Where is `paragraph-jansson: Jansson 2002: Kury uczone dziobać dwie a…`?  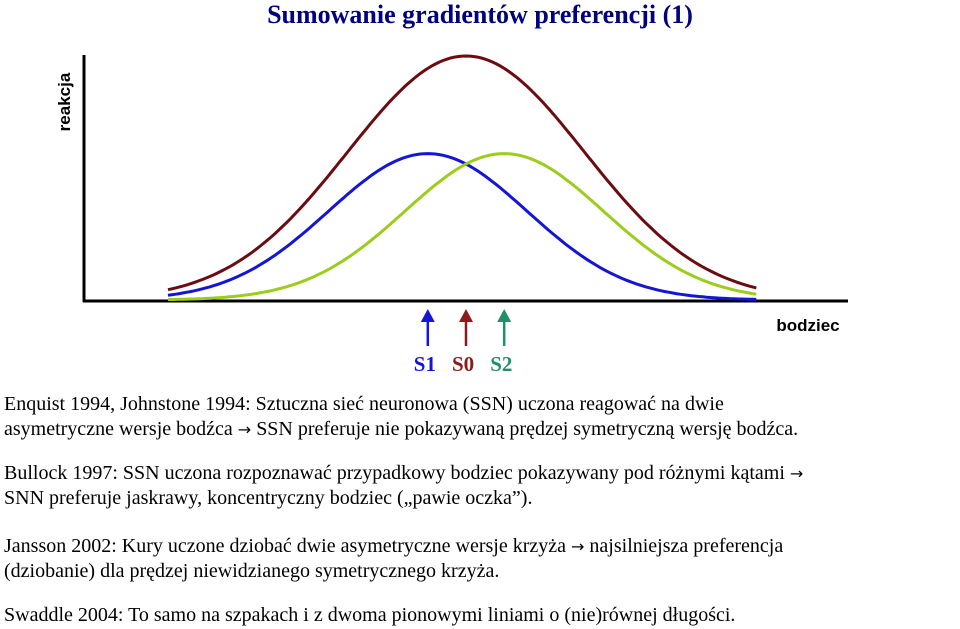 paragraph-jansson: Jansson 2002: Kury uczone dziobać dwie a… is located at coordinates (482, 559).